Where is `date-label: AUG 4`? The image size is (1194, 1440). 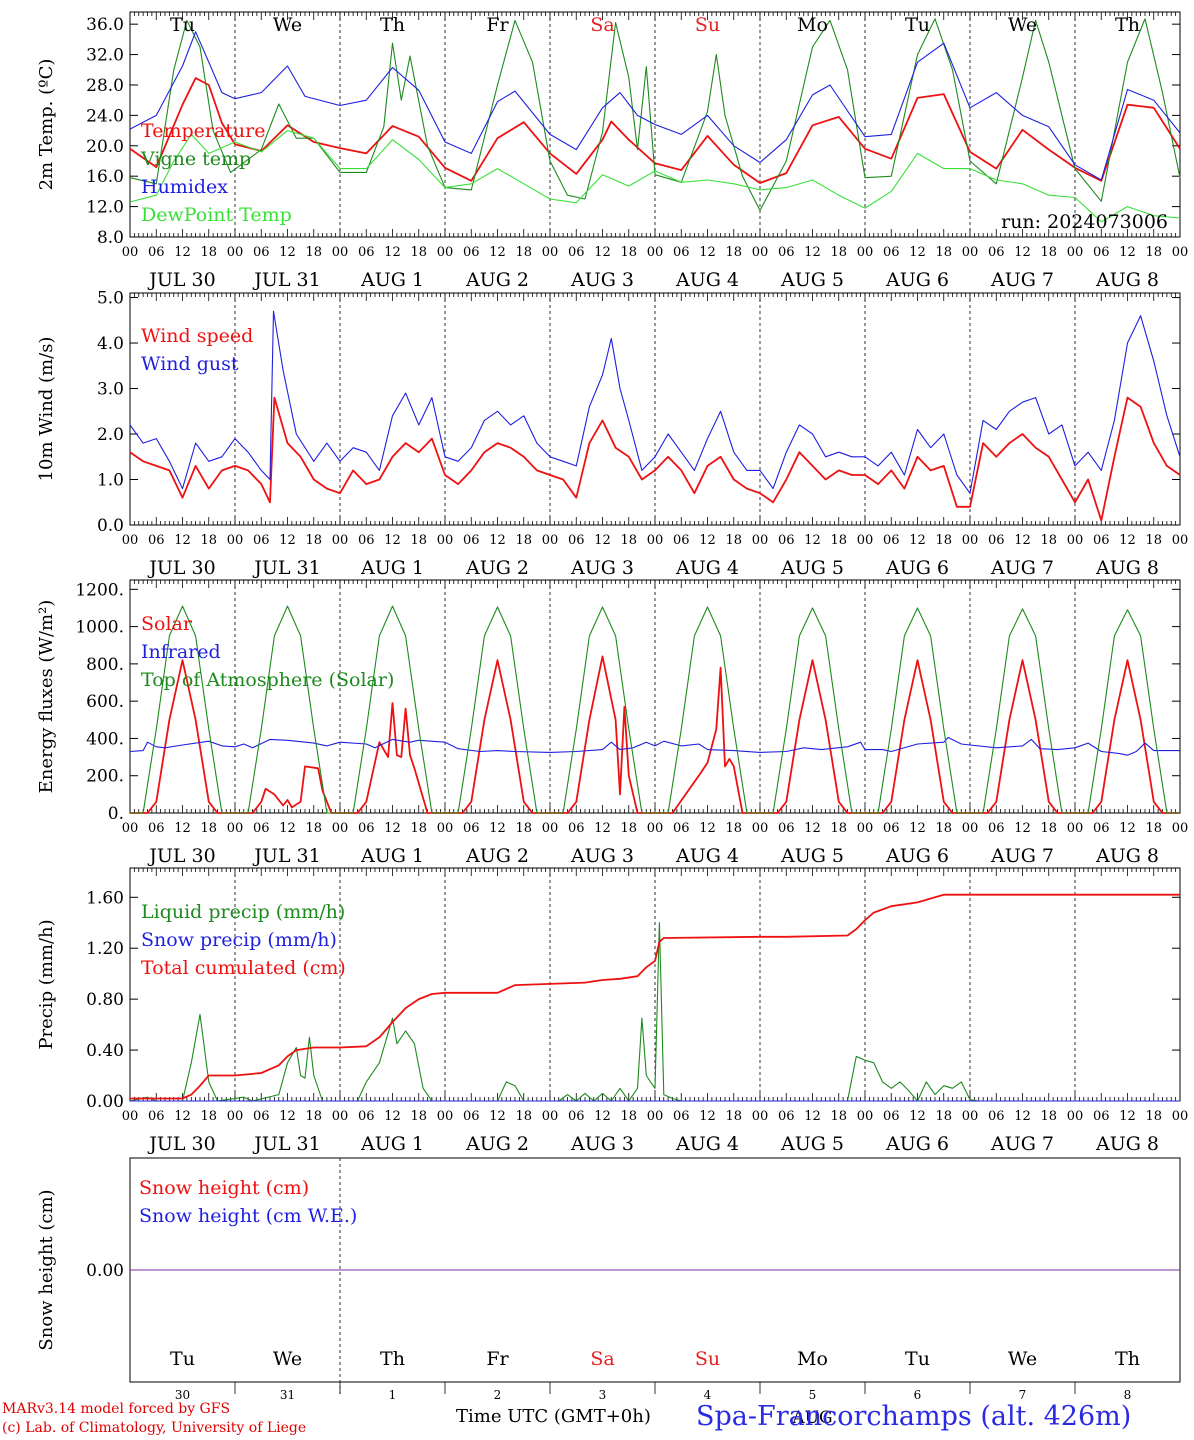
date-label: AUG 4 is located at coordinates (707, 280).